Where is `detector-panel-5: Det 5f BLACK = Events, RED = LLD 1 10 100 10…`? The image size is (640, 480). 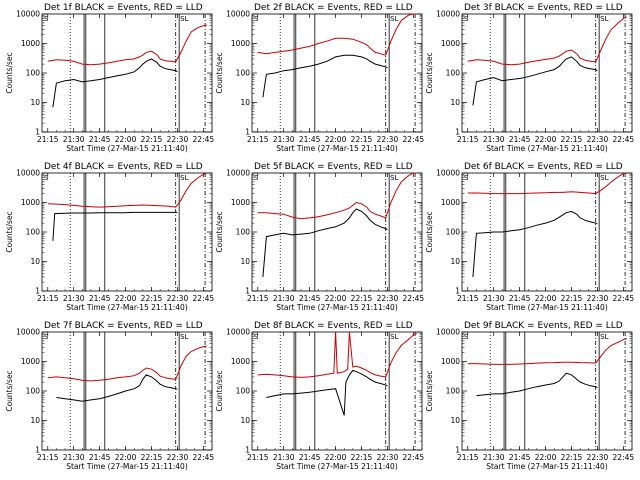
detector-panel-5: Det 5f BLACK = Events, RED = LLD 1 10 100 10… is located at coordinates (319, 237).